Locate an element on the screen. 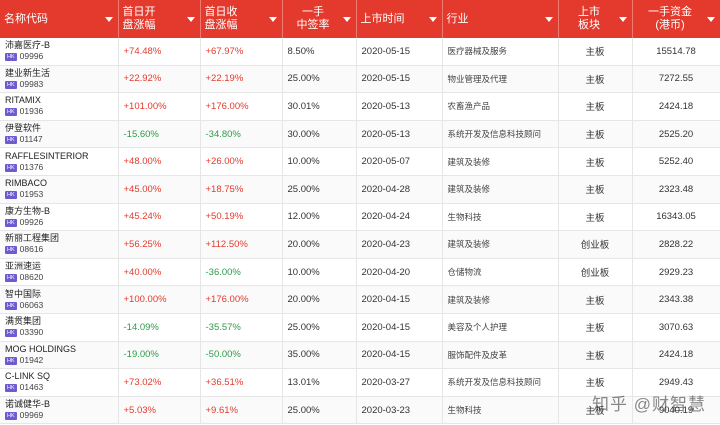 This screenshot has width=720, height=425. header-col-board: 上市 板块 is located at coordinates (595, 19).